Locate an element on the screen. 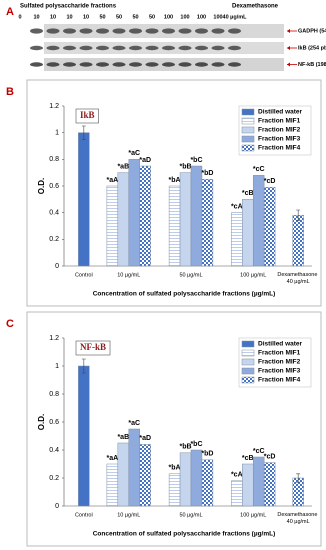 The image size is (326, 550). lane-label: 10 is located at coordinates (69, 17).